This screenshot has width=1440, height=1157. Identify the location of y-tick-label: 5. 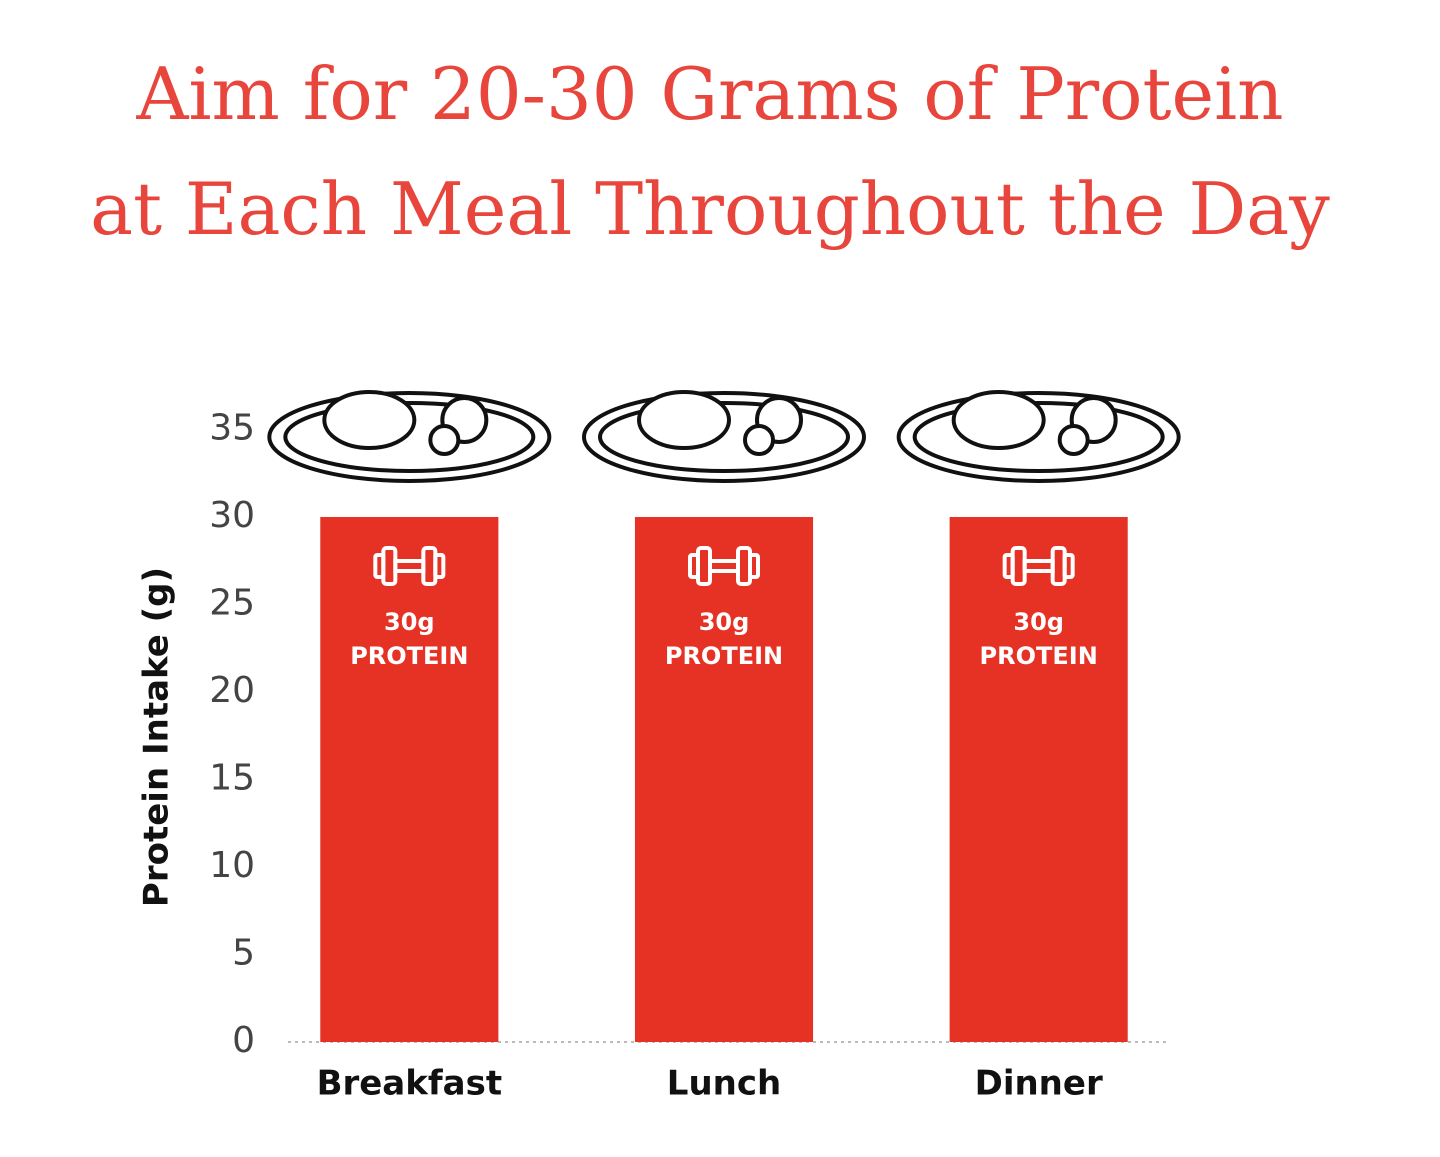
(243, 953).